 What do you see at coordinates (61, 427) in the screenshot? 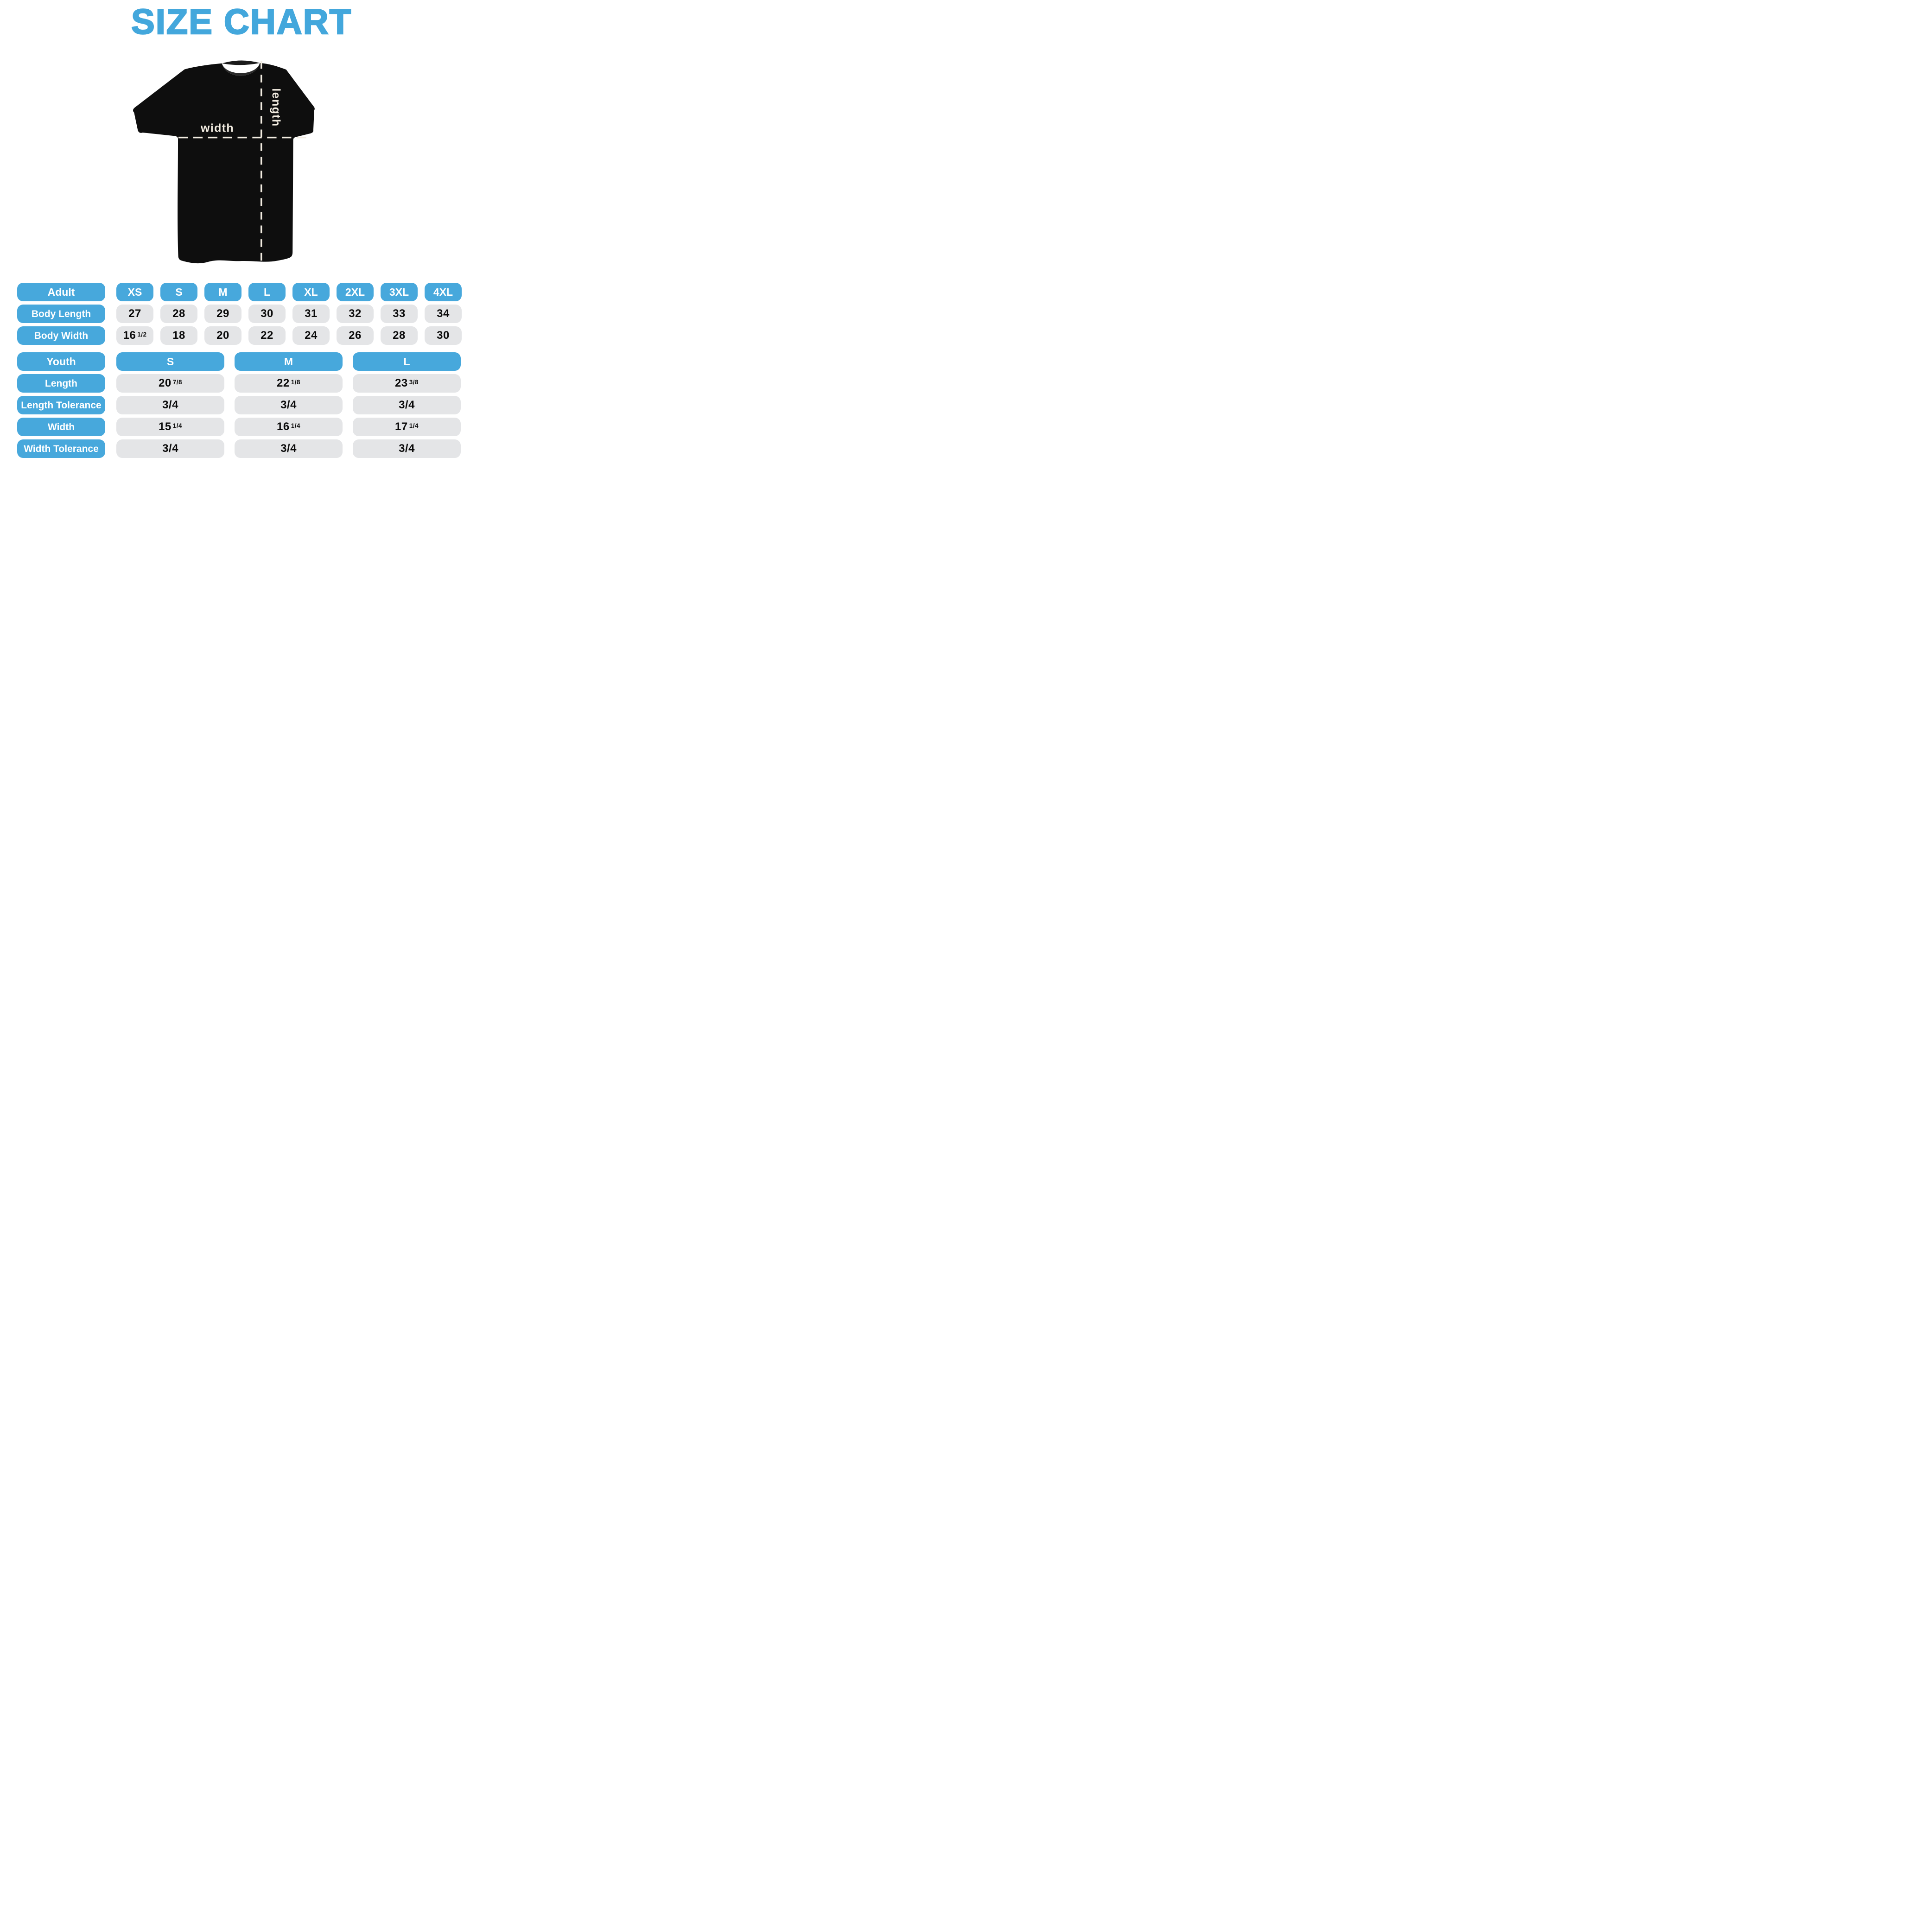
I see `row-label: Width` at bounding box center [61, 427].